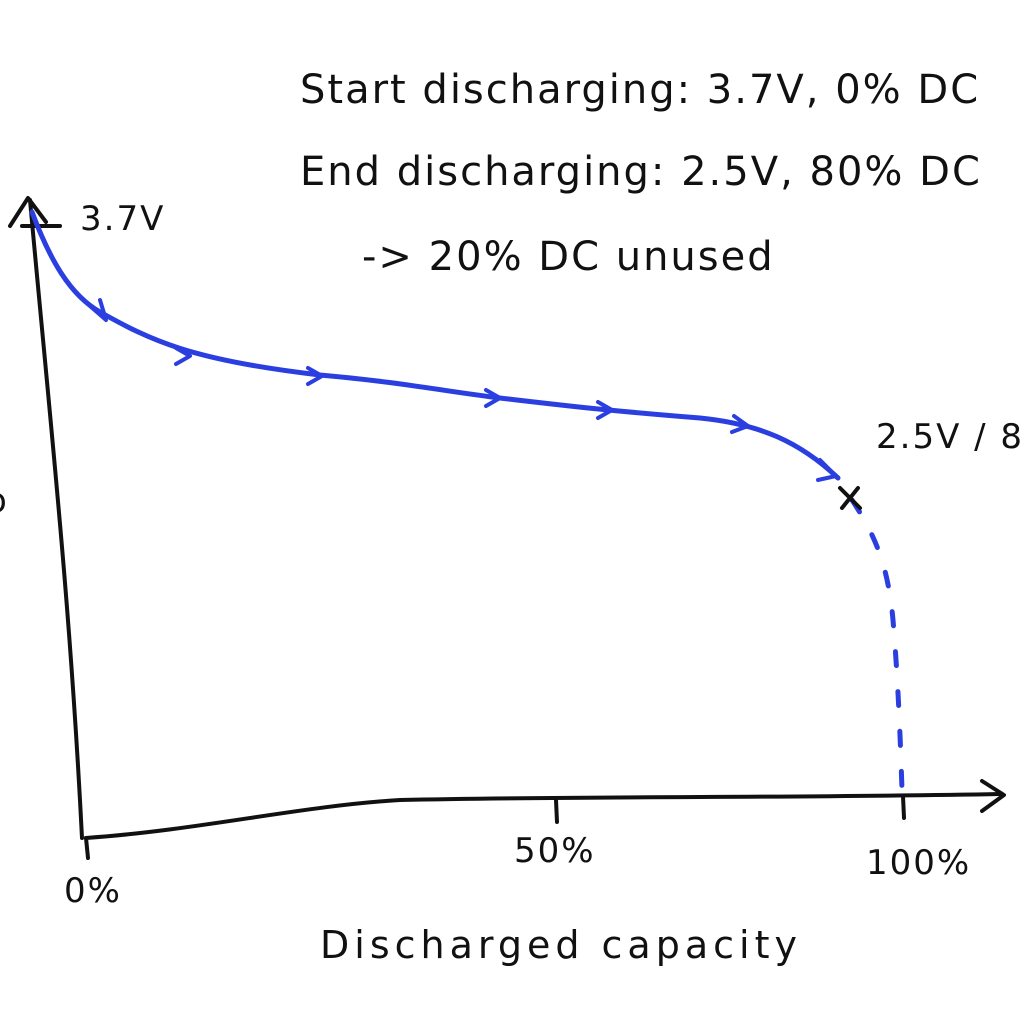 This screenshot has width=1024, height=1024. Describe the element at coordinates (4, 501) in the screenshot. I see `label-y-tick-partial: o` at that location.